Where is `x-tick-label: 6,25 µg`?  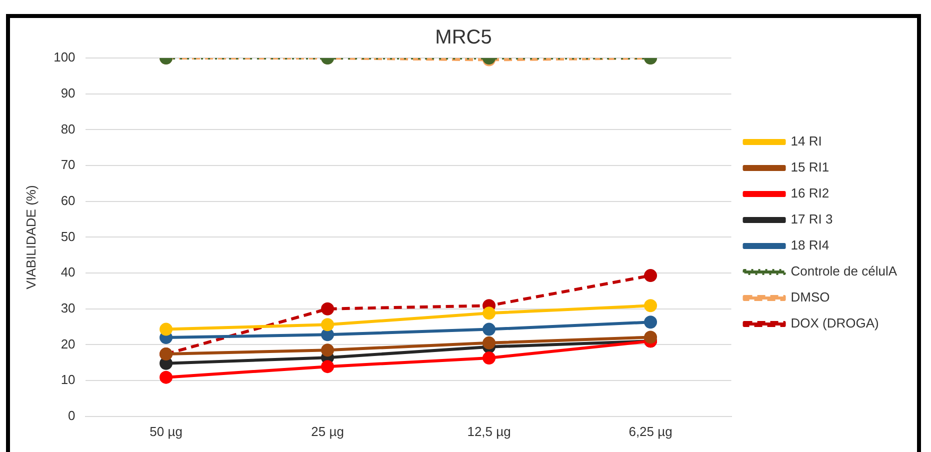 x-tick-label: 6,25 µg is located at coordinates (650, 431).